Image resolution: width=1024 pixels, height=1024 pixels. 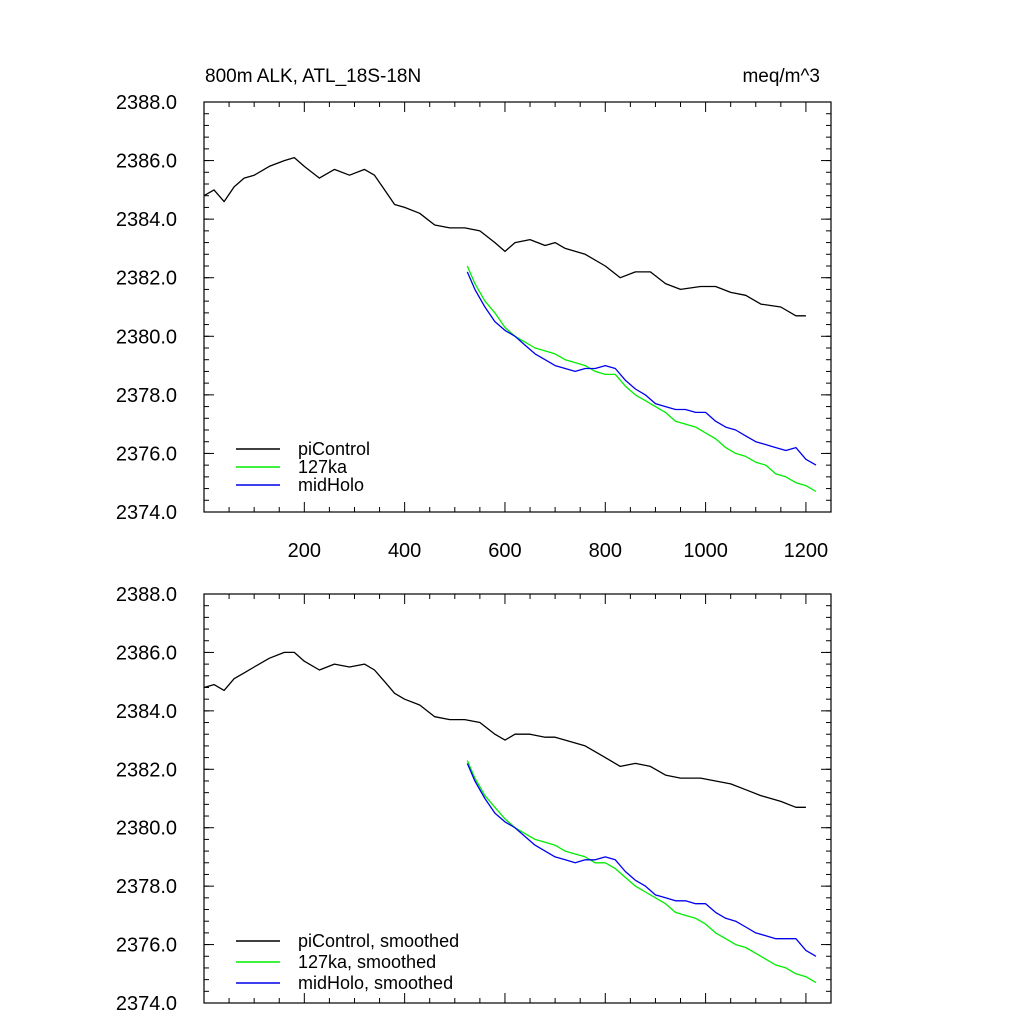 What do you see at coordinates (304, 551) in the screenshot?
I see `x-tick-label: 200` at bounding box center [304, 551].